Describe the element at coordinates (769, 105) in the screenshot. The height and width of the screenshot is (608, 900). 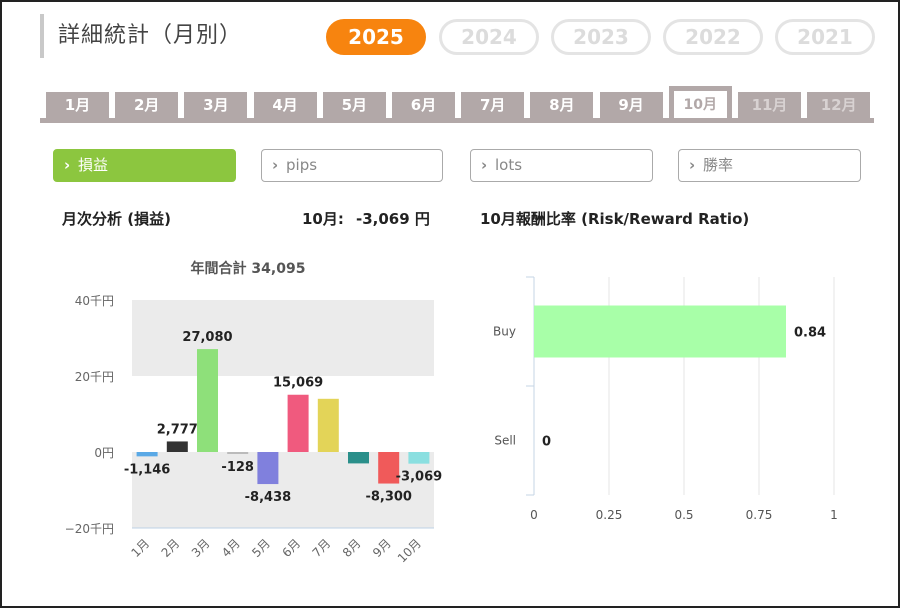
I see `tab-month-11: 11月` at that location.